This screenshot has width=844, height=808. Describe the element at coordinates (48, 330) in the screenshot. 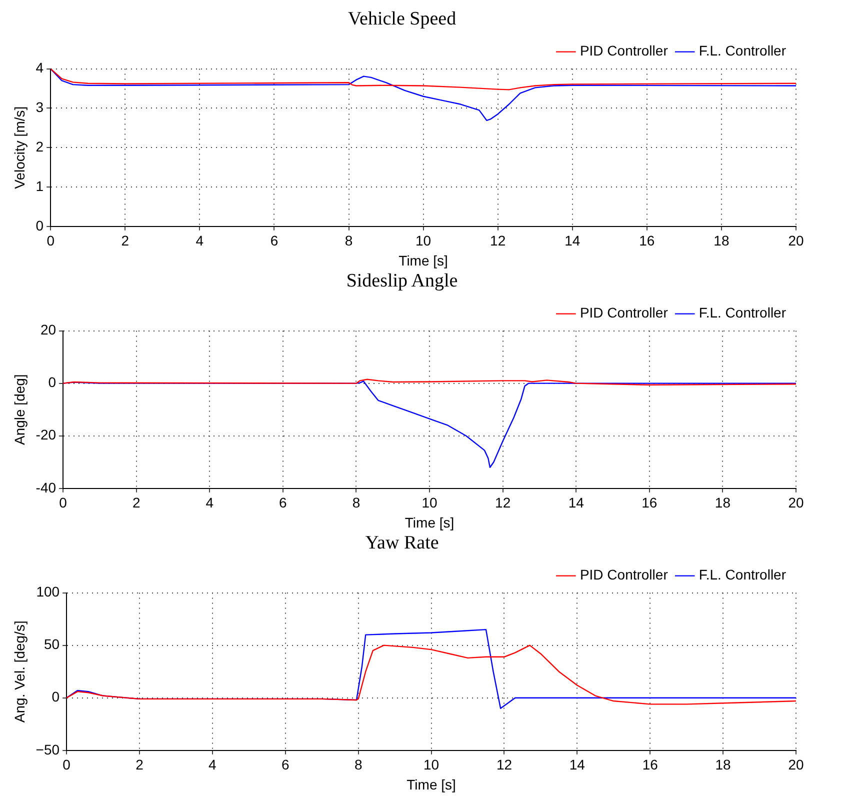

I see `y-tick-label: 20` at that location.